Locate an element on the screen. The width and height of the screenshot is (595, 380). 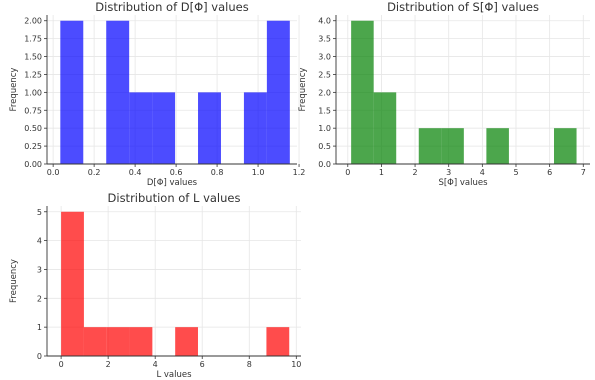
y-tick-label: 0 is located at coordinates (39, 356).